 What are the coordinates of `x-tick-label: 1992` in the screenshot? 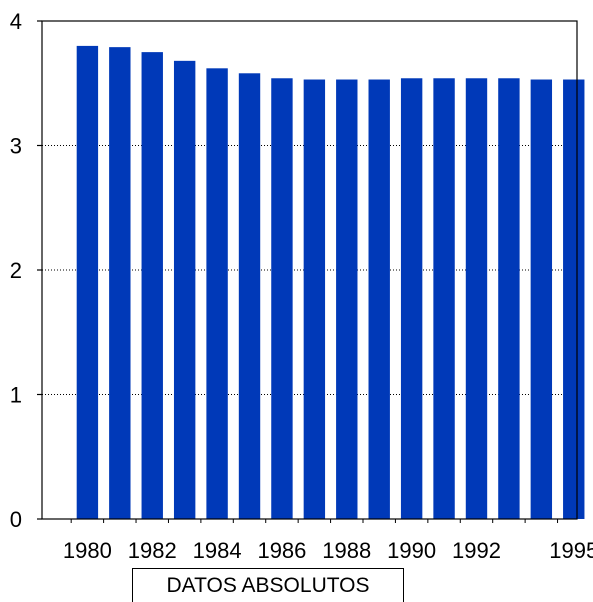 It's located at (476, 550).